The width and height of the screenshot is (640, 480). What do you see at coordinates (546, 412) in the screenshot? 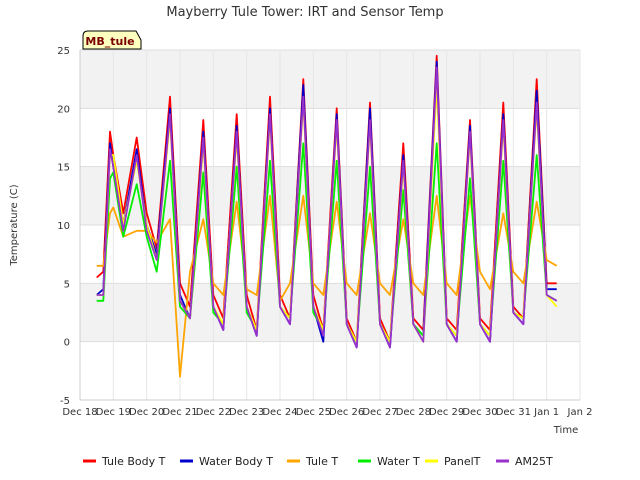
I see `x-tick-label: Jan 1` at bounding box center [546, 412].